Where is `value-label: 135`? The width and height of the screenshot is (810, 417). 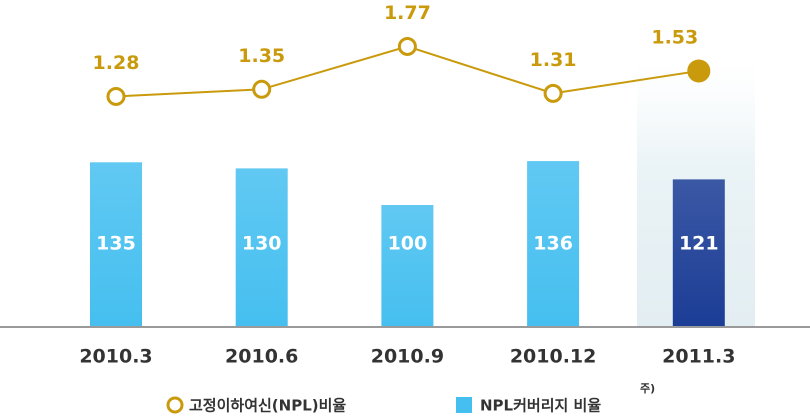
value-label: 135 is located at coordinates (116, 244).